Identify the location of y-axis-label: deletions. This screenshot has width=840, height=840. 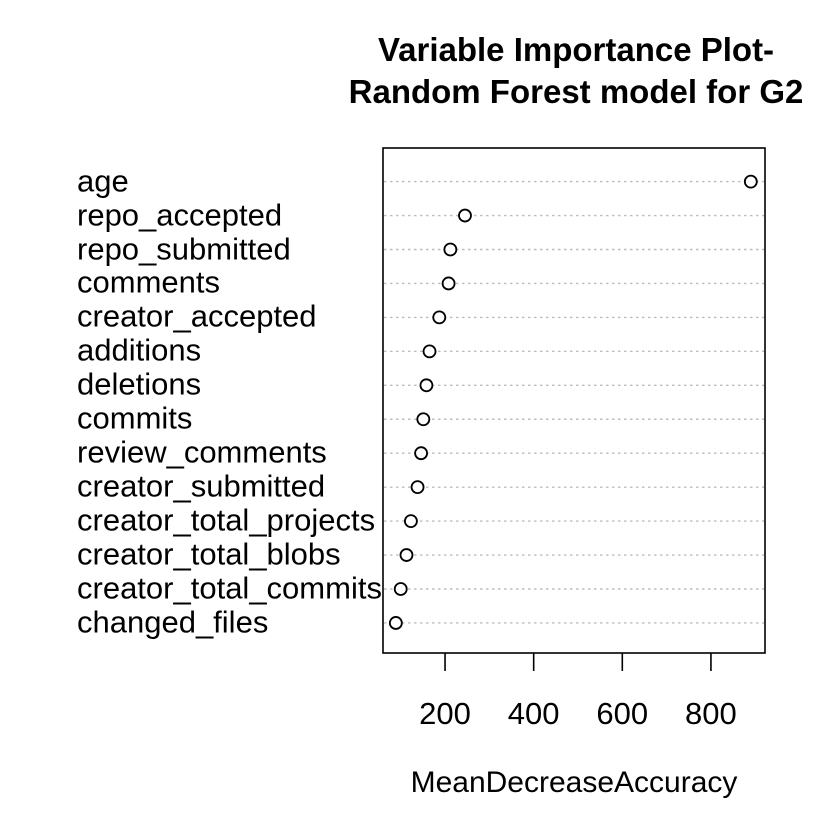
(139, 384).